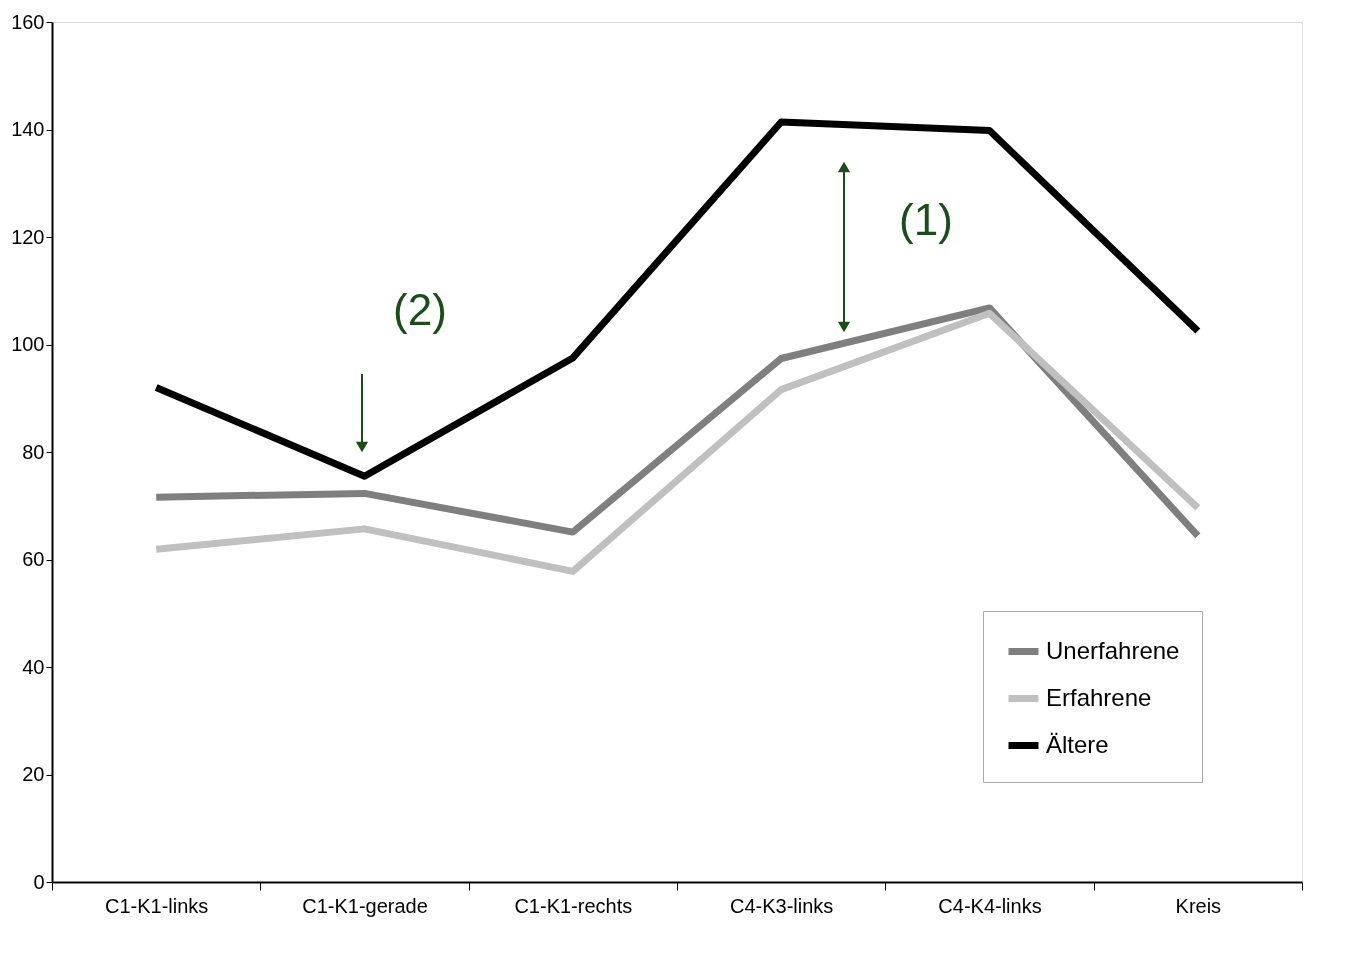  What do you see at coordinates (1099, 697) in the screenshot?
I see `legend-label: Erfahrene` at bounding box center [1099, 697].